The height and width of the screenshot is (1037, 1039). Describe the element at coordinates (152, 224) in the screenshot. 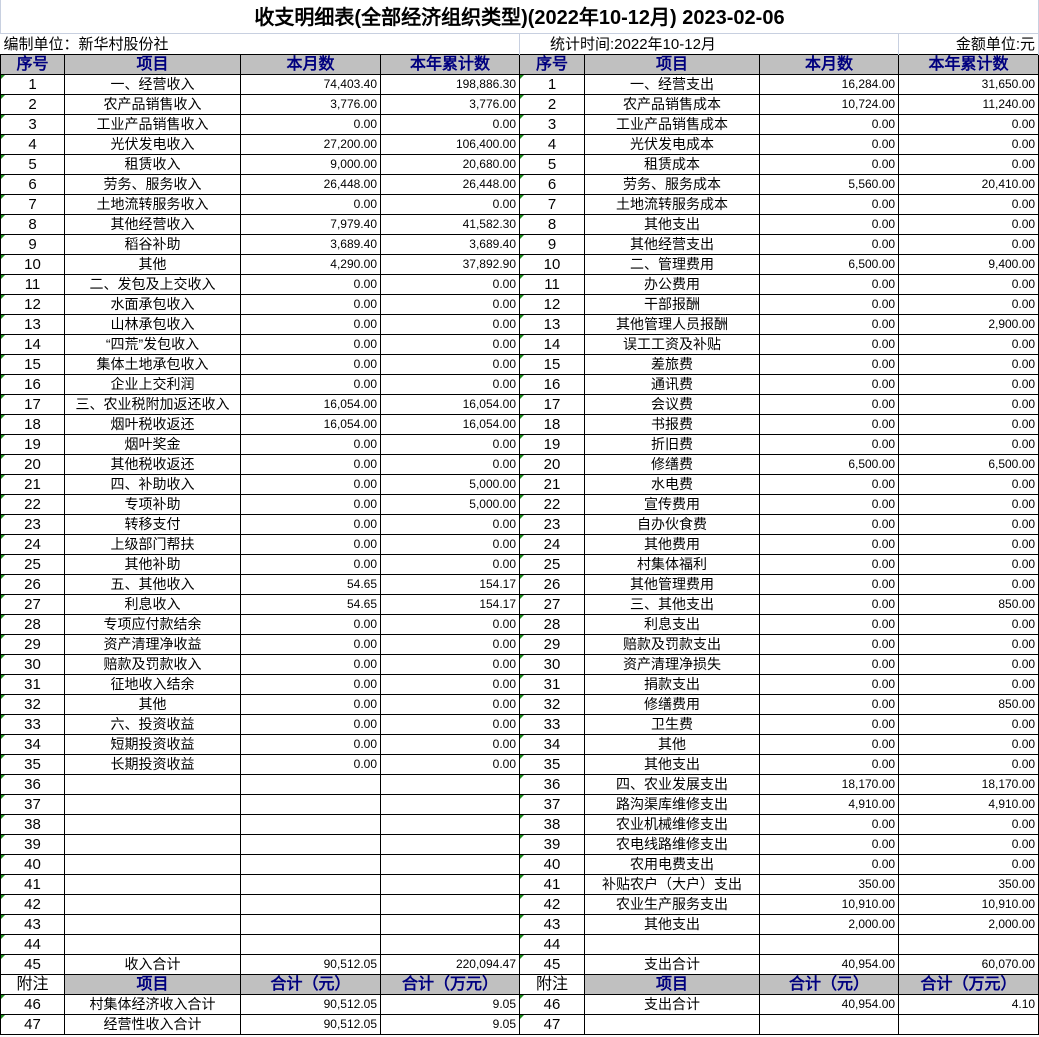

I see `left-item-cell: 其他经营收入` at that location.